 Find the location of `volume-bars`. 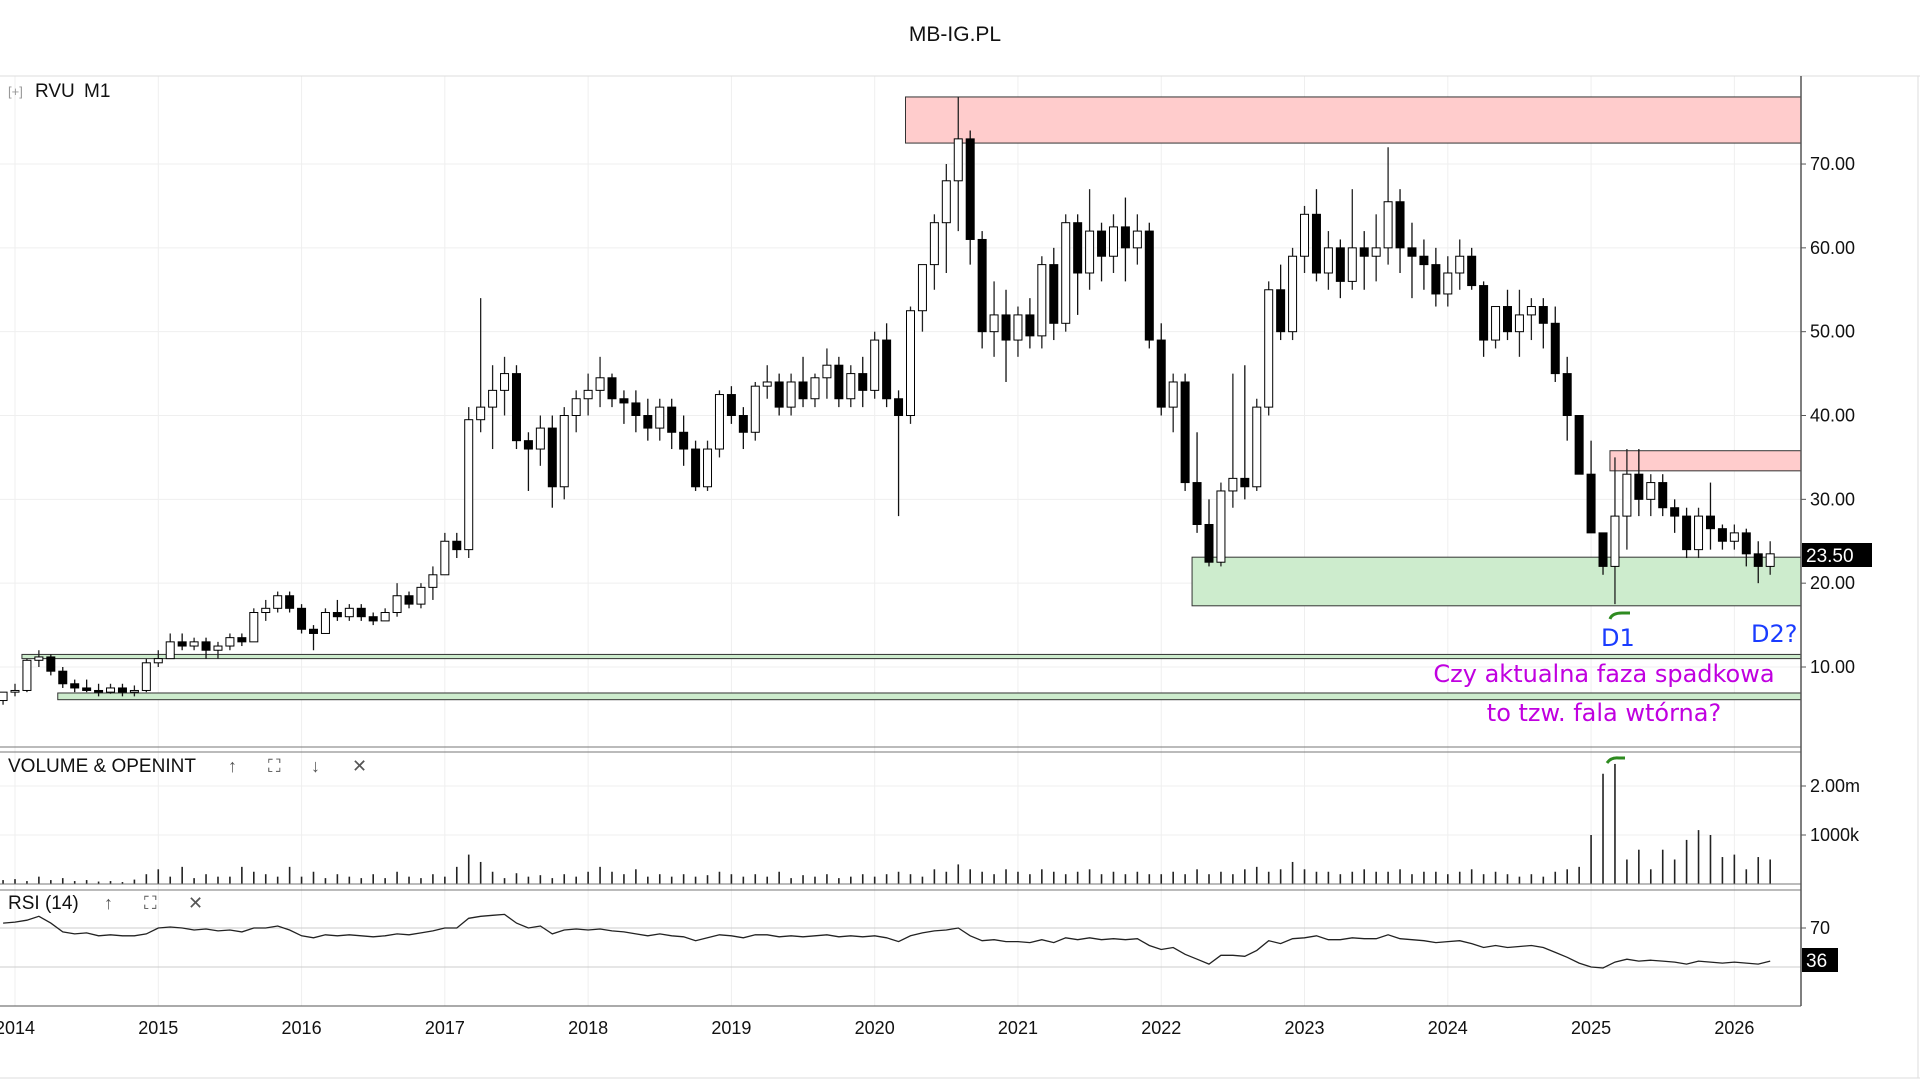

volume-bars is located at coordinates (886, 823).